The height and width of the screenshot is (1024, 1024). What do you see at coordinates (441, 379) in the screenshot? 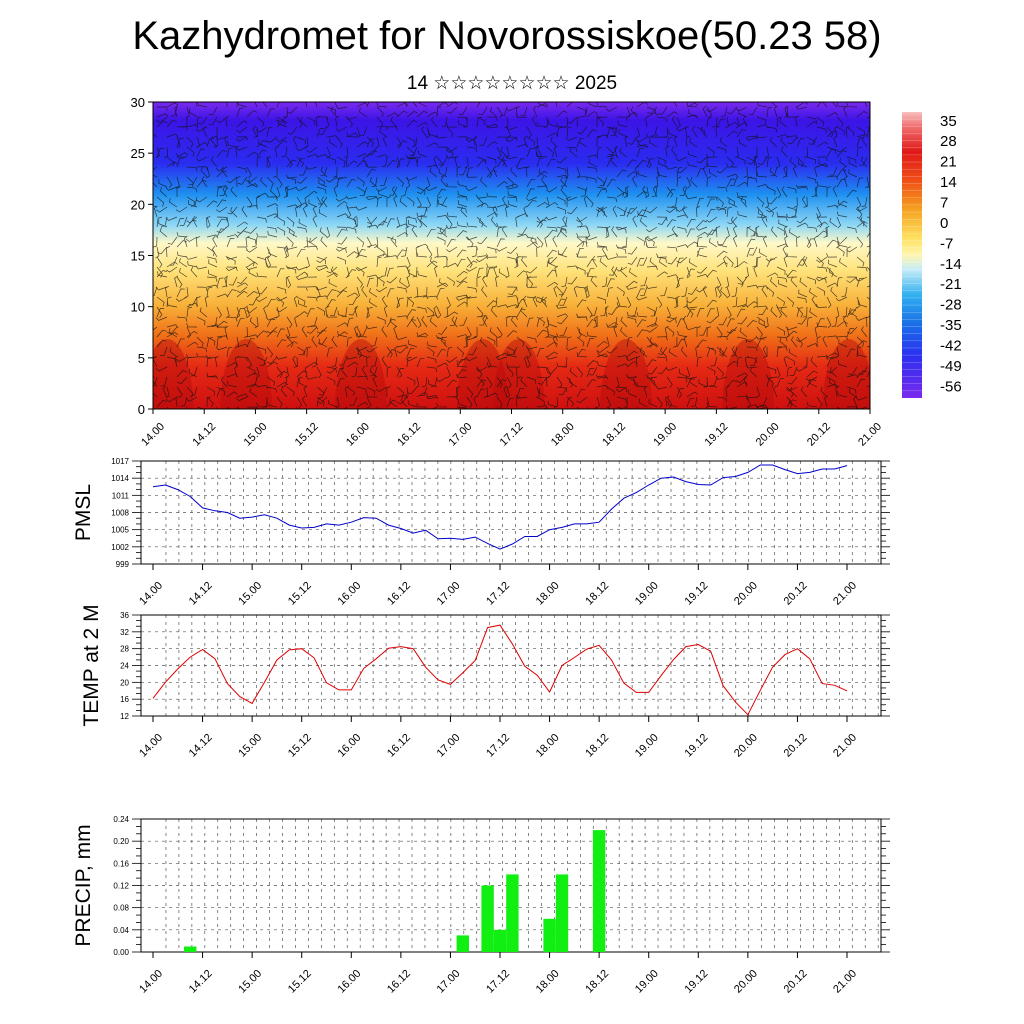
I see `wind-barb-1973` at bounding box center [441, 379].